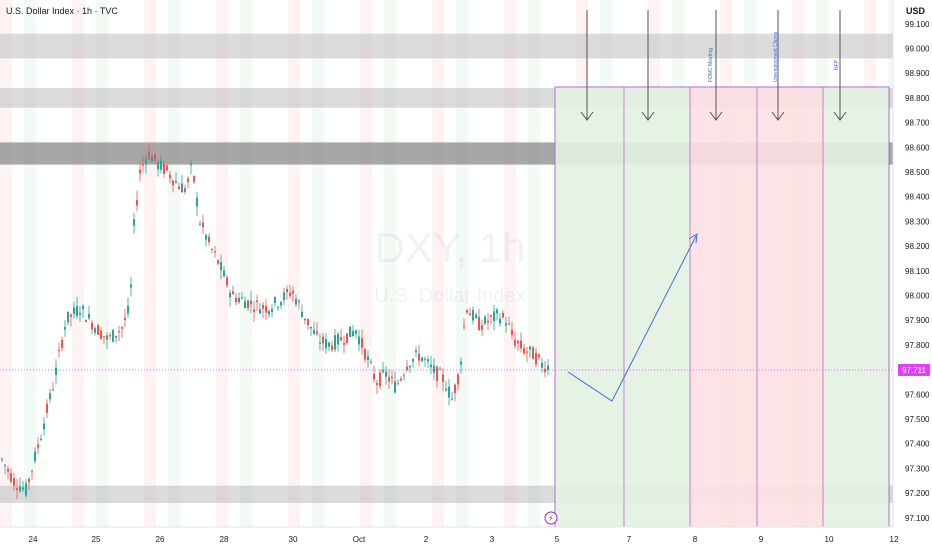 The image size is (932, 550). Describe the element at coordinates (632, 318) in the screenshot. I see `projection-path` at that location.